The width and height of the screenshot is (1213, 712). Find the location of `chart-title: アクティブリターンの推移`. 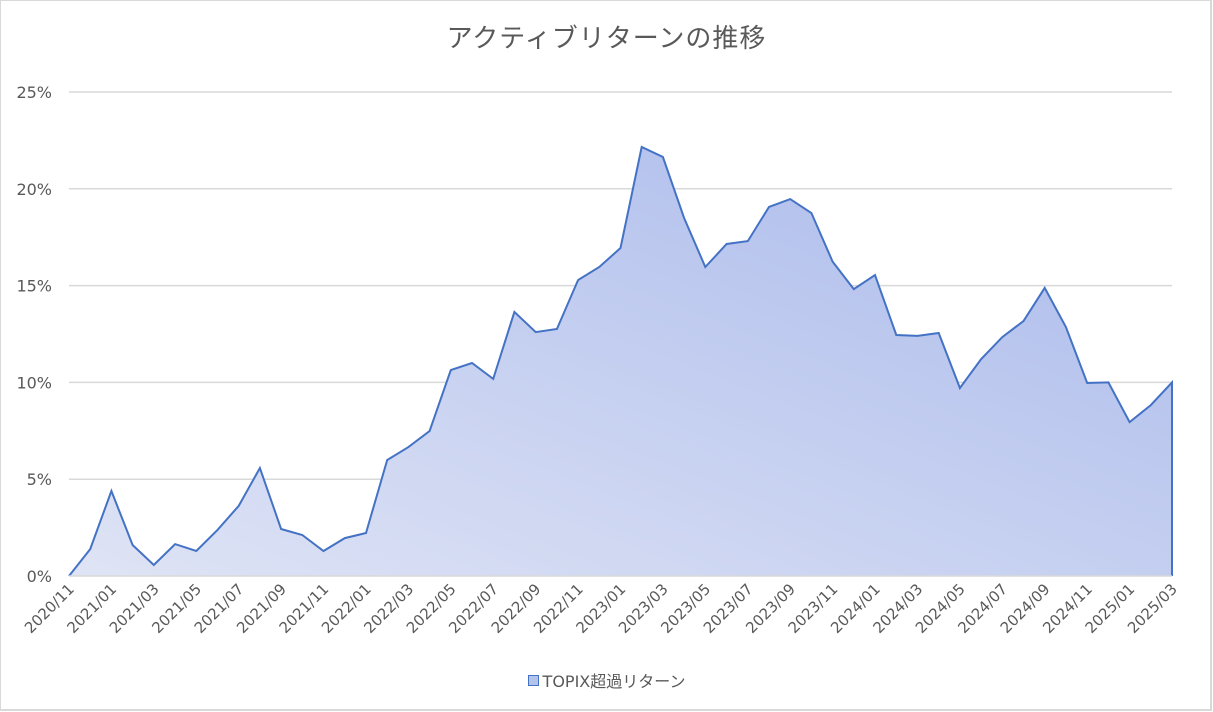

chart-title: アクティブリターンの推移 is located at coordinates (606, 39).